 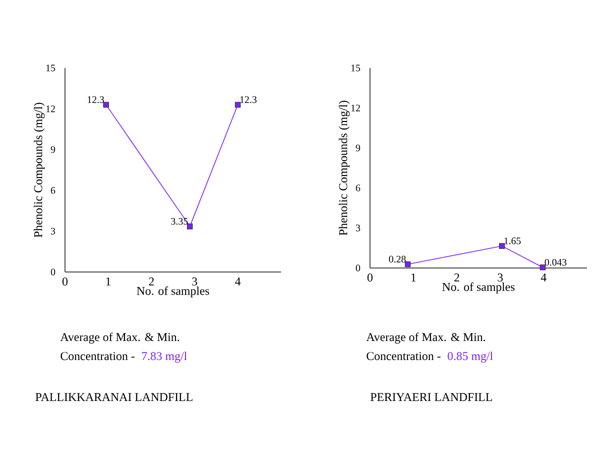 I want to click on data-label: 0.28, so click(x=397, y=259).